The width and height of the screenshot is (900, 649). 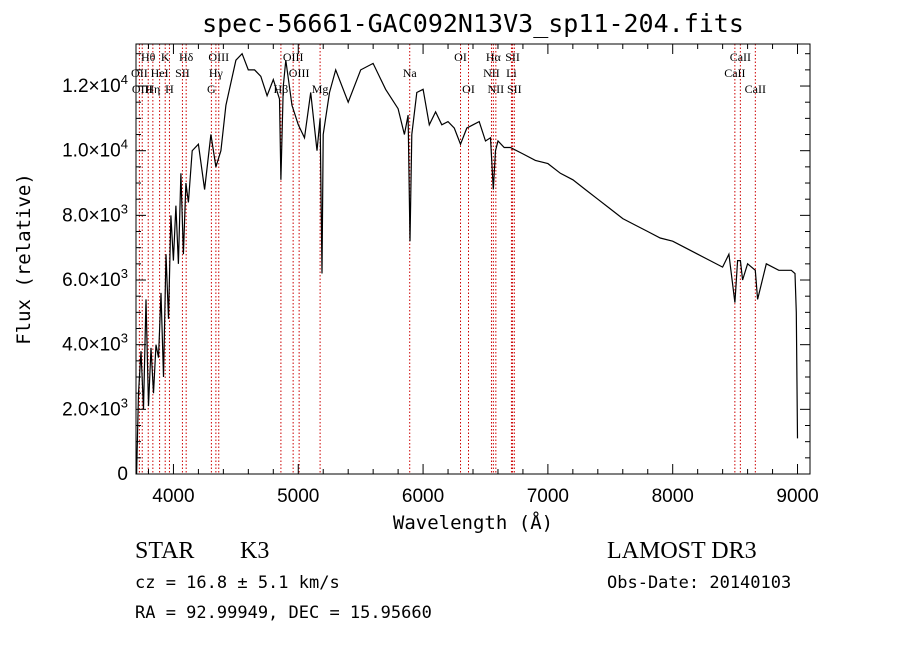 I want to click on y-tick-label: 6.0×10³, so click(x=95, y=278).